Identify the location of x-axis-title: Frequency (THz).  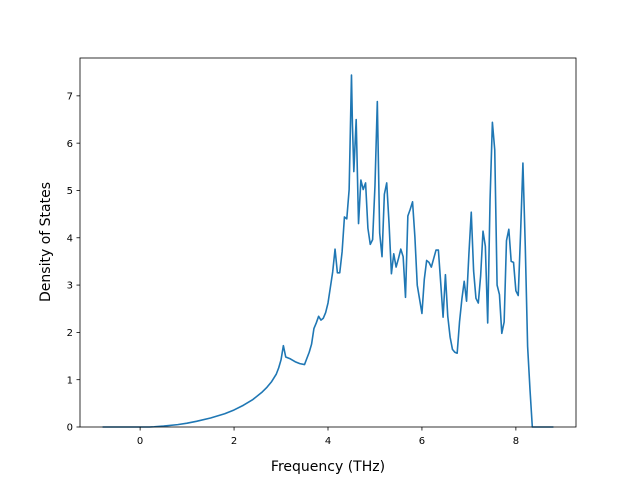
(328, 467).